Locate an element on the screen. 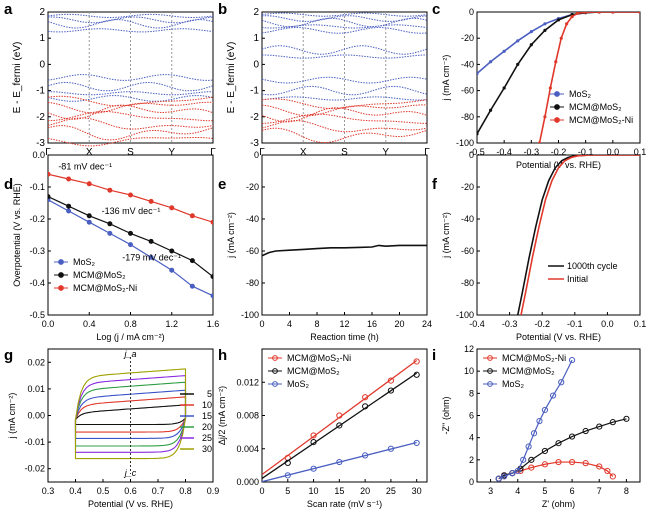 The width and height of the screenshot is (650, 517). panel-label: a is located at coordinates (8, 9).